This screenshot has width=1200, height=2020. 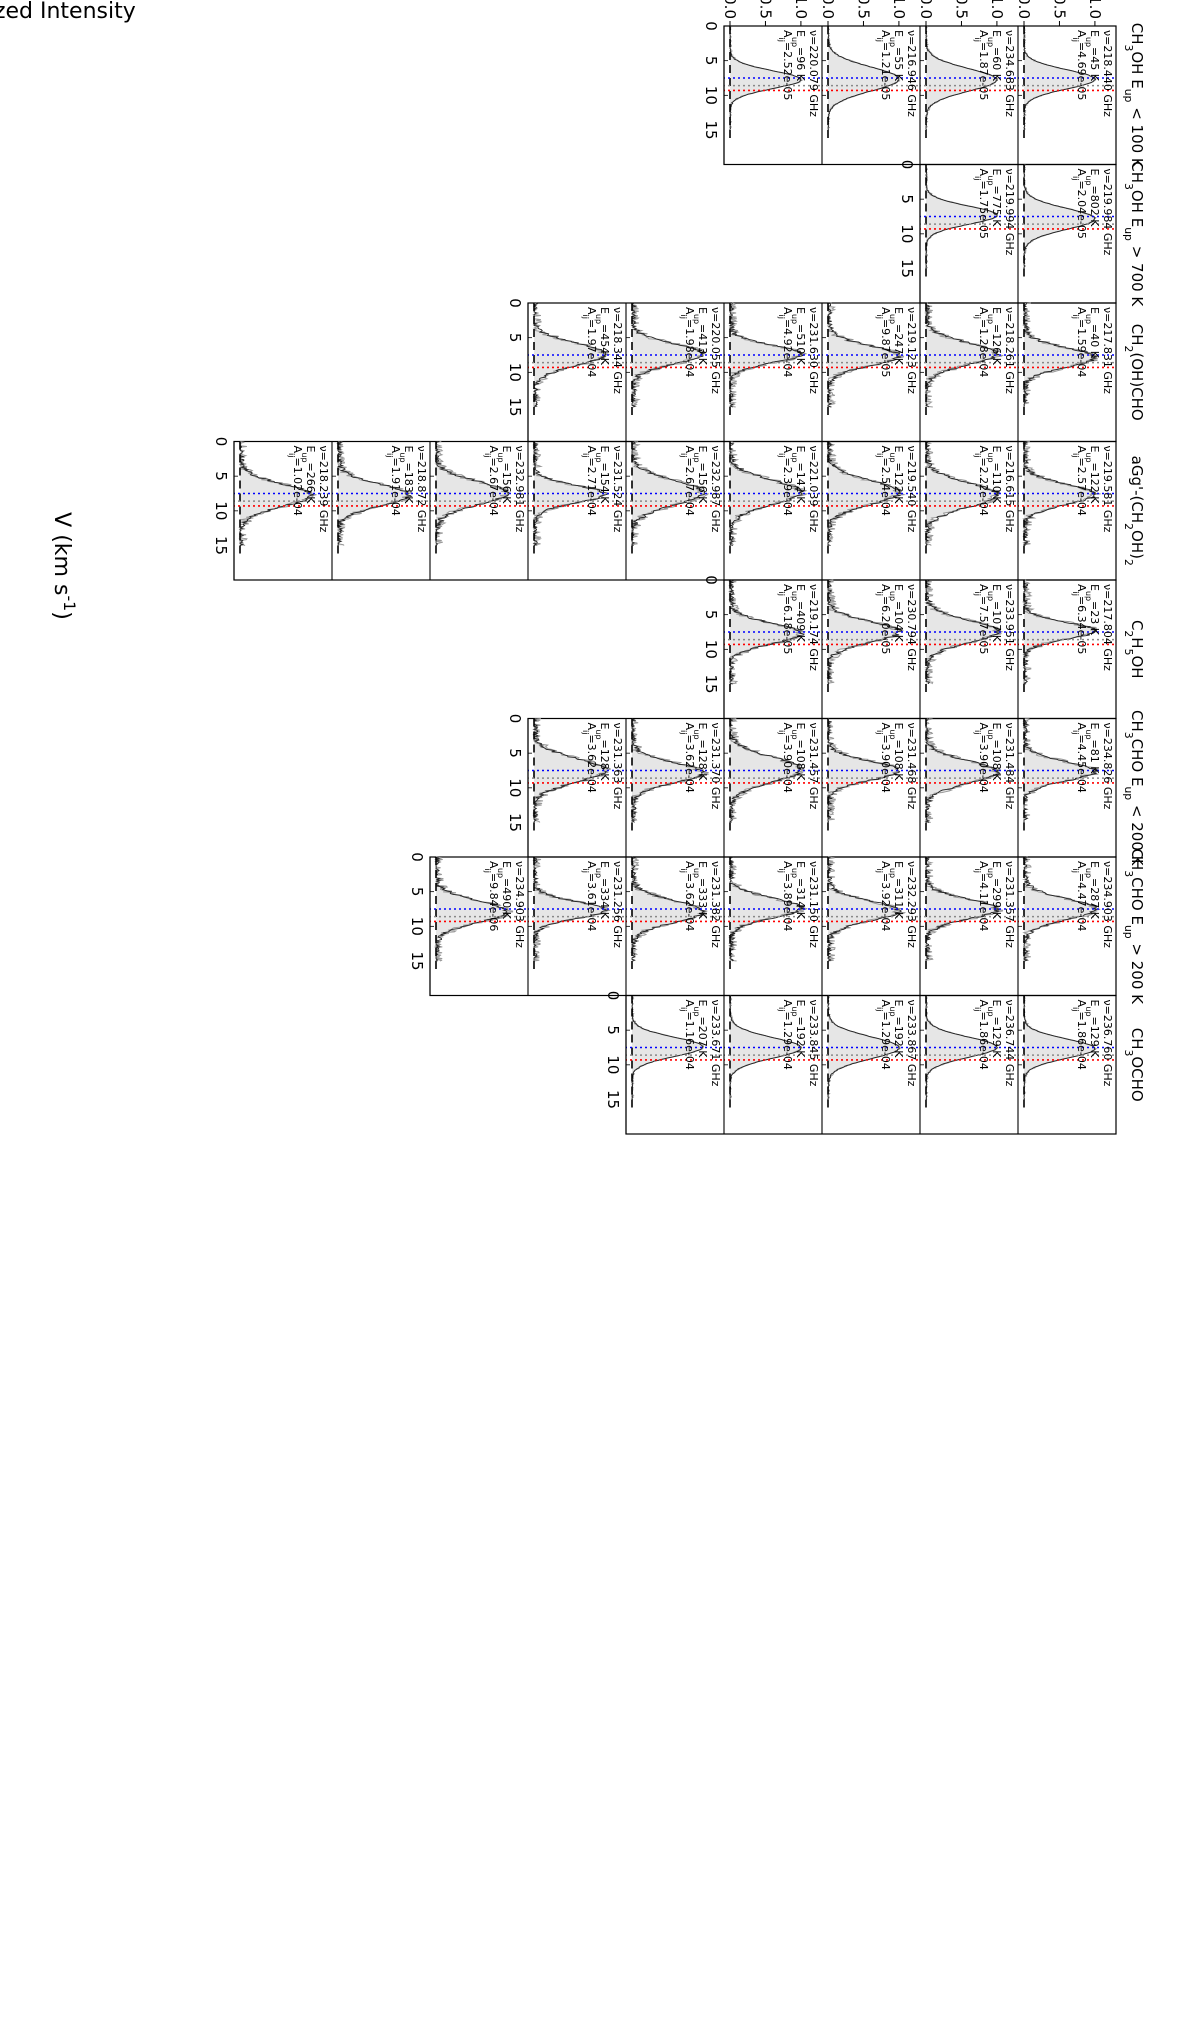 What do you see at coordinates (1009, 350) in the screenshot?
I see `transition-frequency: ν=218.261 GHz` at bounding box center [1009, 350].